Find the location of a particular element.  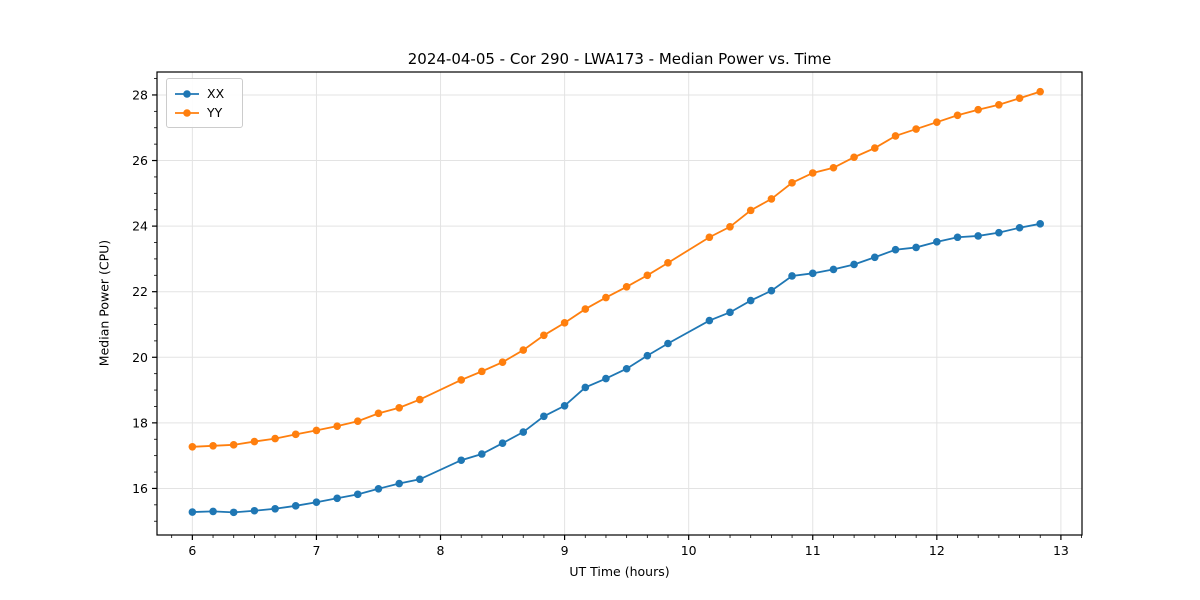

x-tick-label: 6 is located at coordinates (192, 550).